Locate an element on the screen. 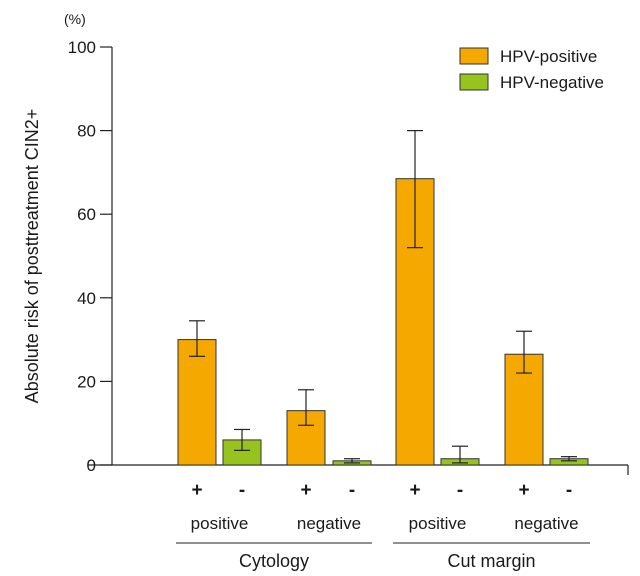  y-tick-label: 100 is located at coordinates (82, 47).